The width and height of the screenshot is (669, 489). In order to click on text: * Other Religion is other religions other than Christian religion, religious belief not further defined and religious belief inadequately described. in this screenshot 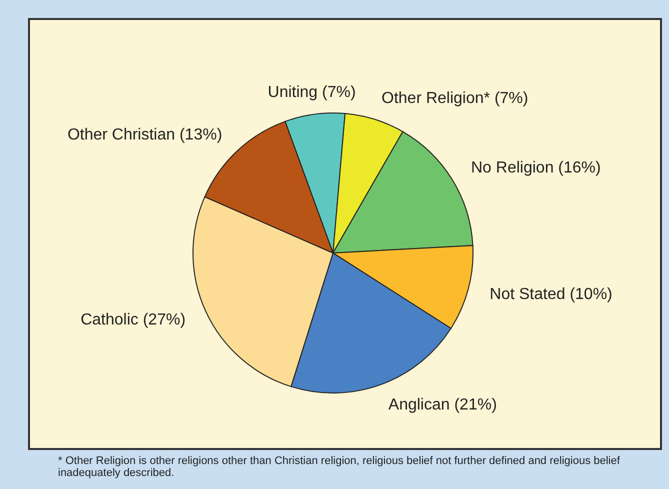, I will do `click(339, 467)`.